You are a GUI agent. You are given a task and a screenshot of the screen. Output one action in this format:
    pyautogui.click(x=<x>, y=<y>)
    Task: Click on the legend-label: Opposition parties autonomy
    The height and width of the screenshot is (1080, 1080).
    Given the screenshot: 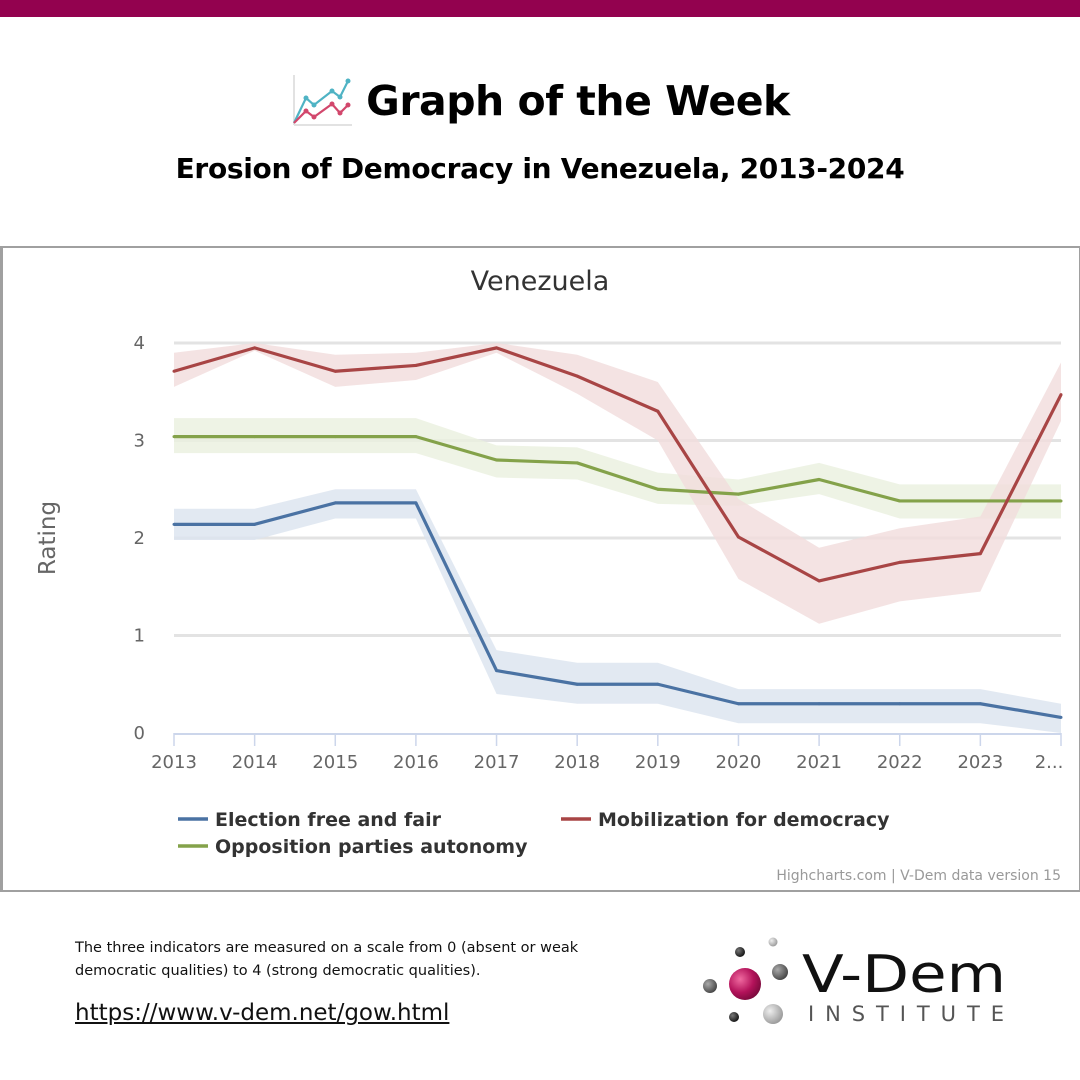 What is the action you would take?
    pyautogui.click(x=371, y=847)
    